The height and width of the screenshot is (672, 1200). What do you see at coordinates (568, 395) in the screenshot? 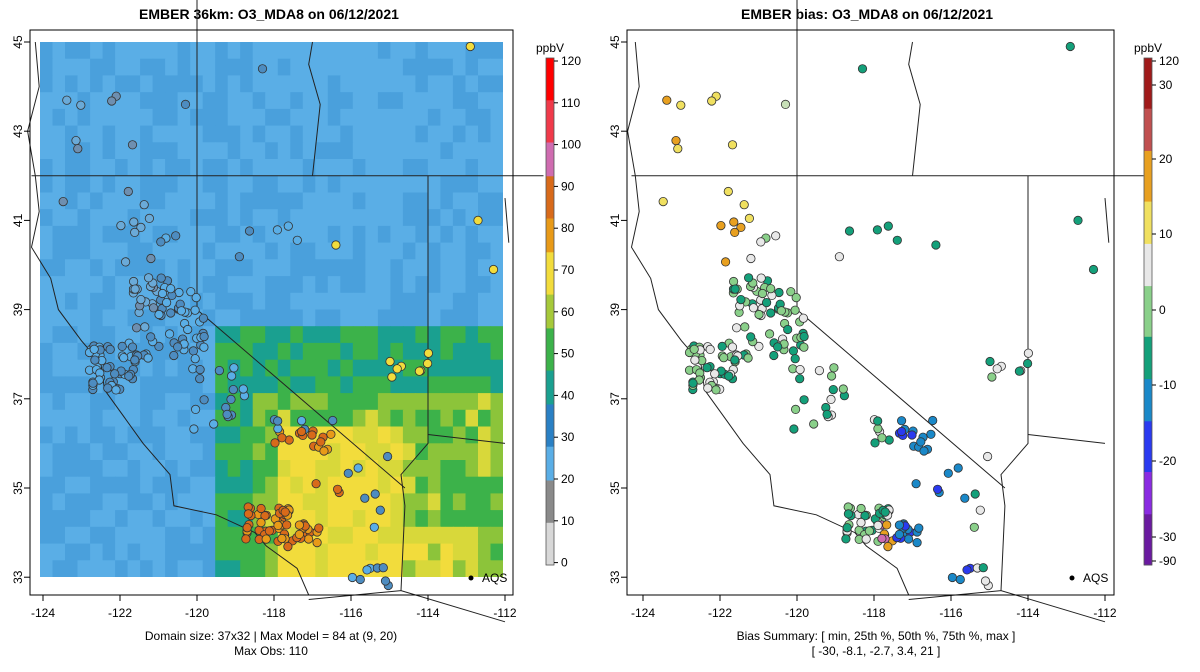
I see `colorbar-tick-label: 40` at bounding box center [568, 395].